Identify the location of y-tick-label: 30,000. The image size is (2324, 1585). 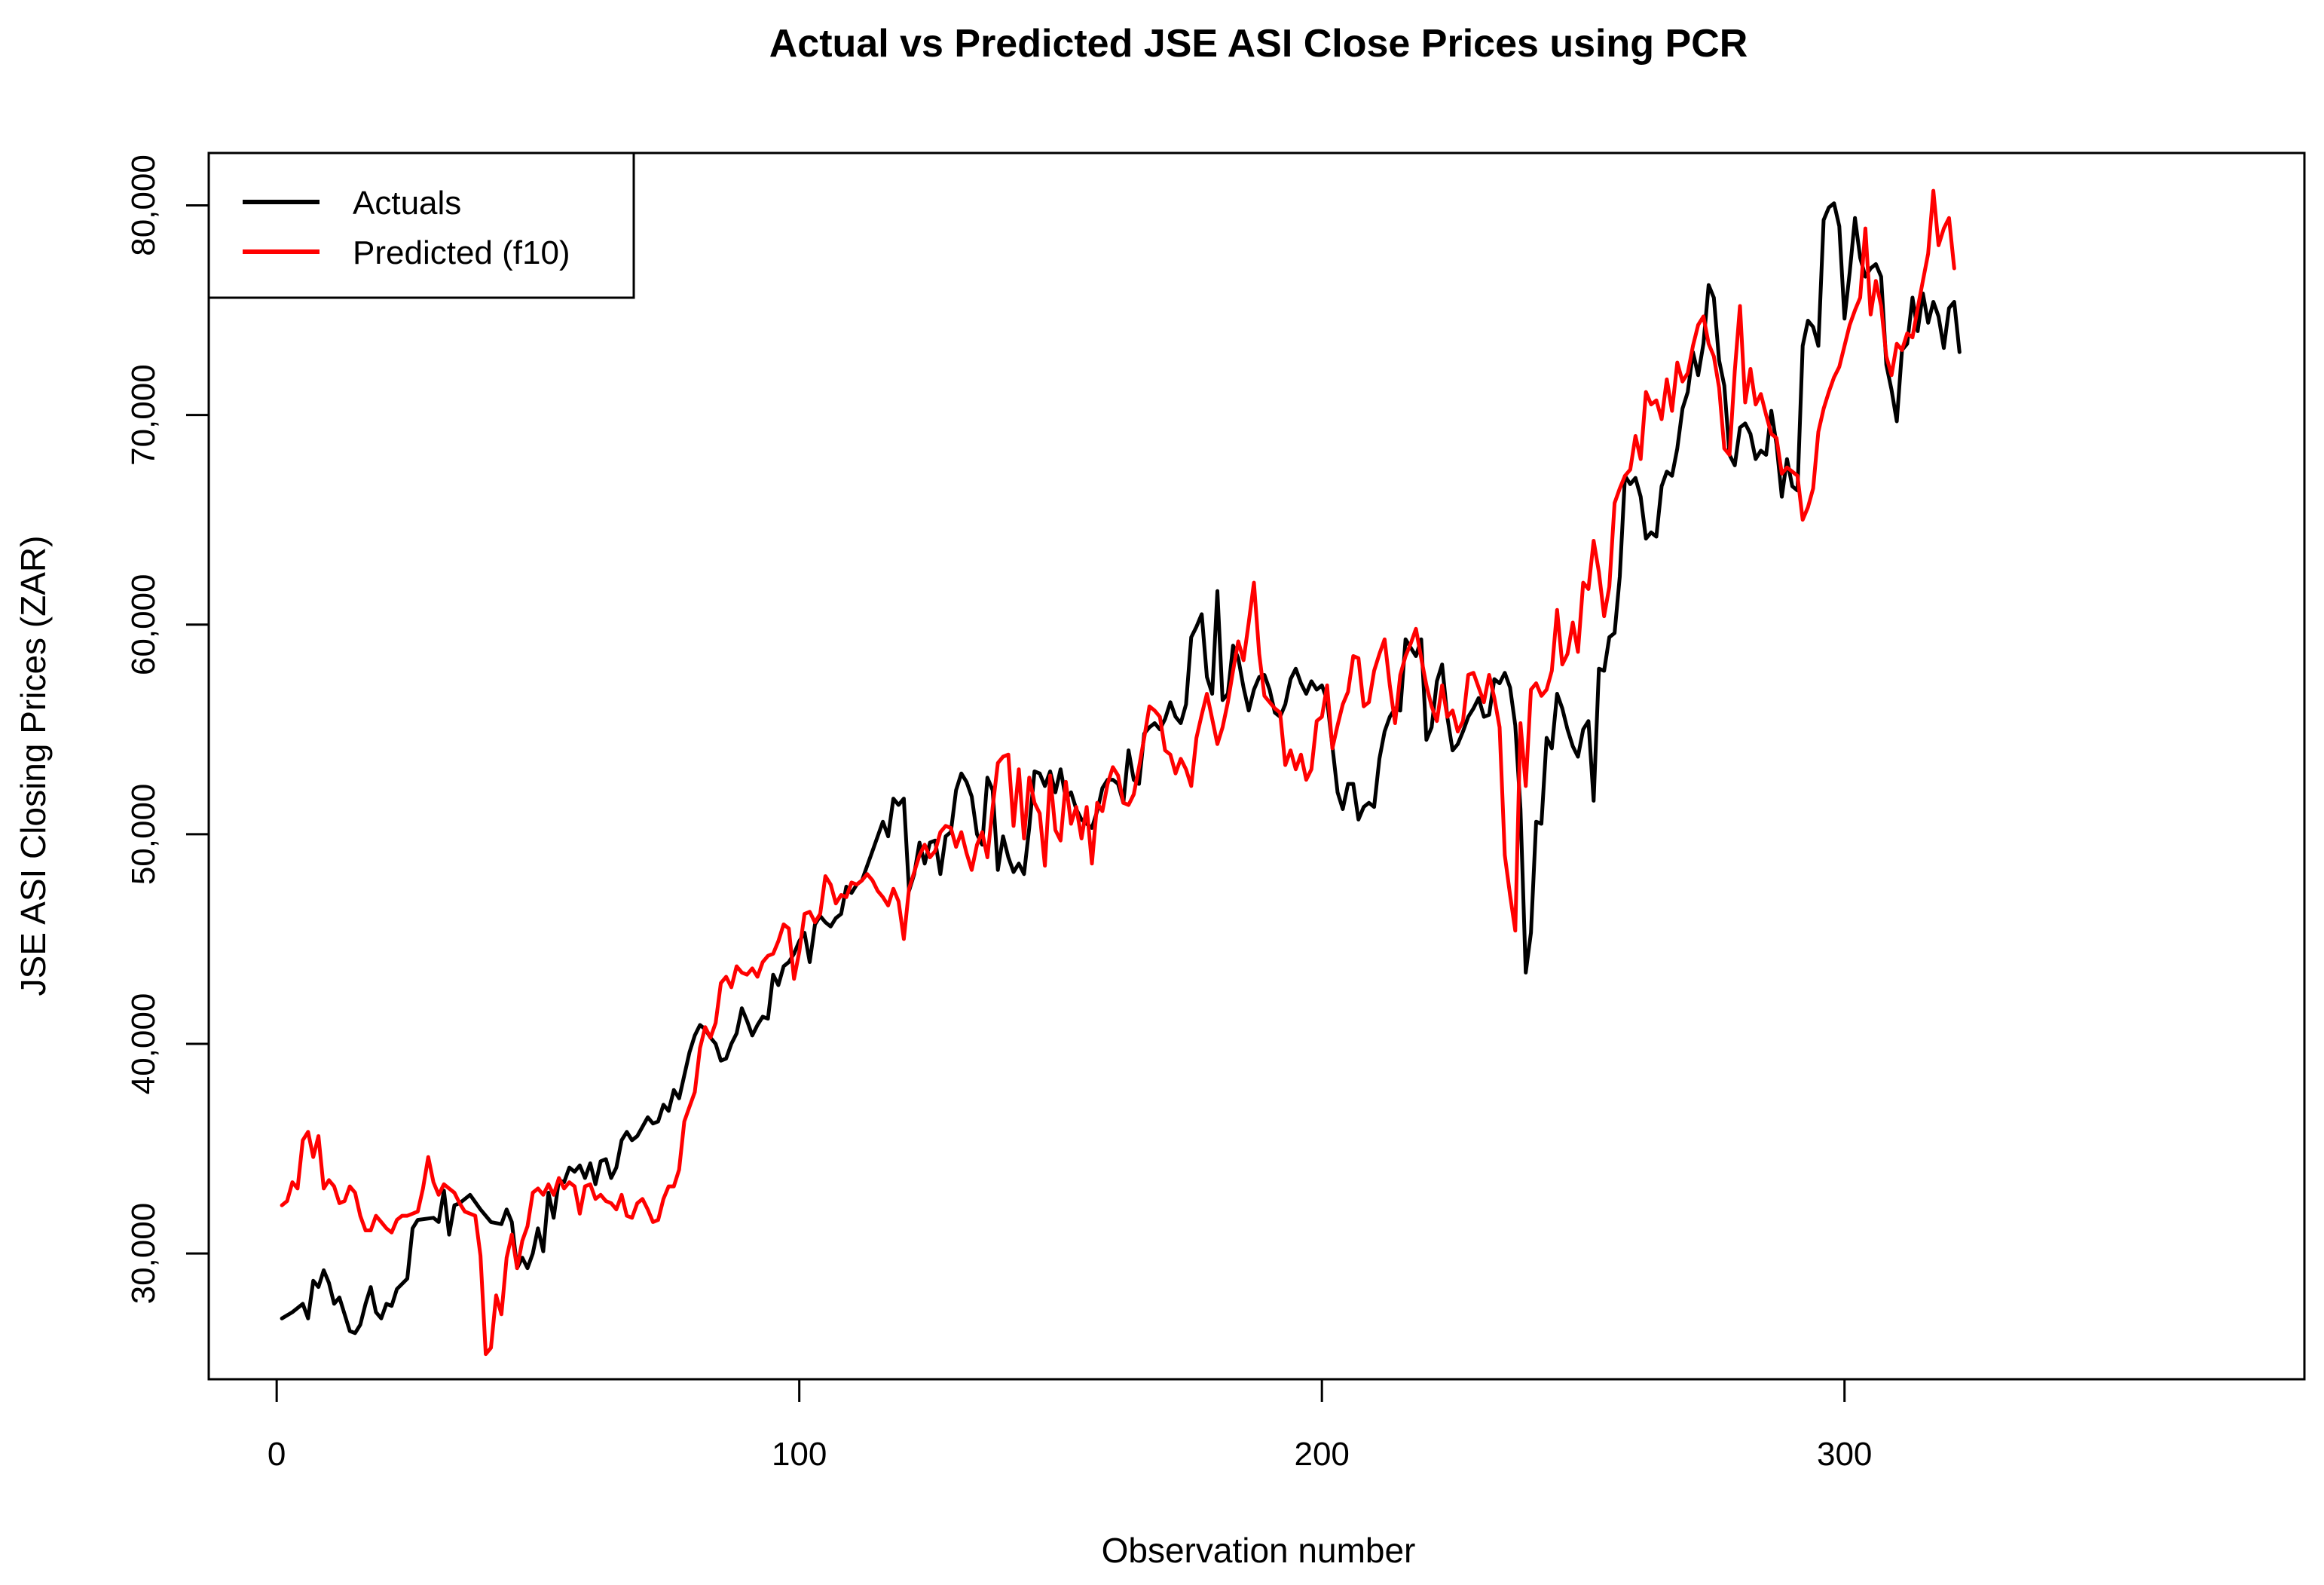
(143, 1254).